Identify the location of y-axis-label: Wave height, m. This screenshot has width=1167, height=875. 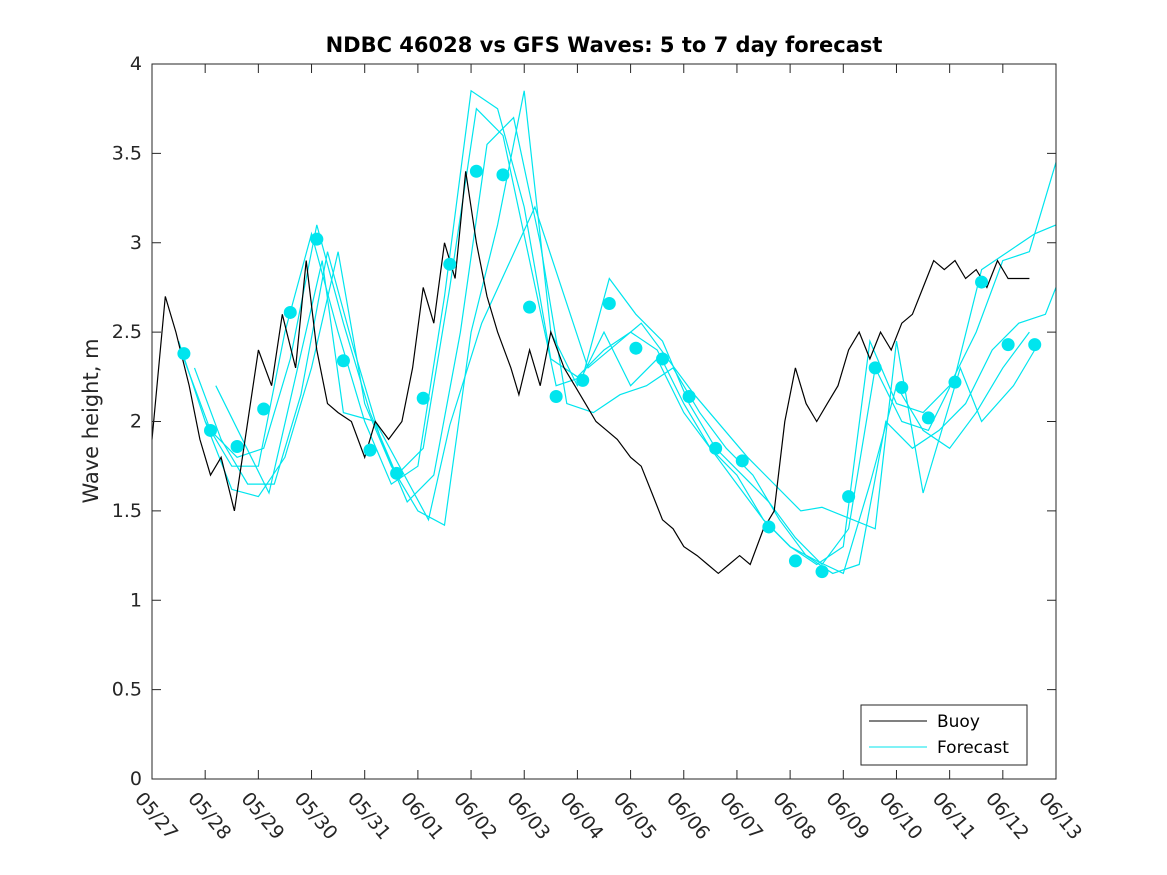
(91, 420).